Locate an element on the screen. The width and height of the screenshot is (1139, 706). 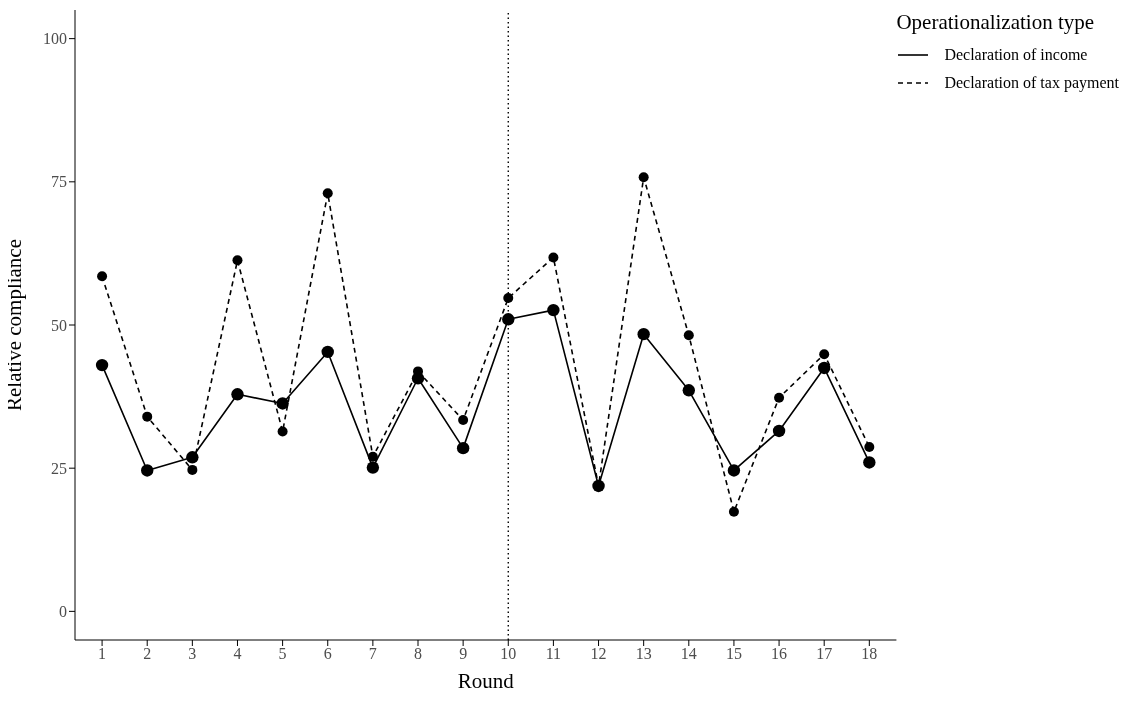
y-tick-label: 50 is located at coordinates (59, 325).